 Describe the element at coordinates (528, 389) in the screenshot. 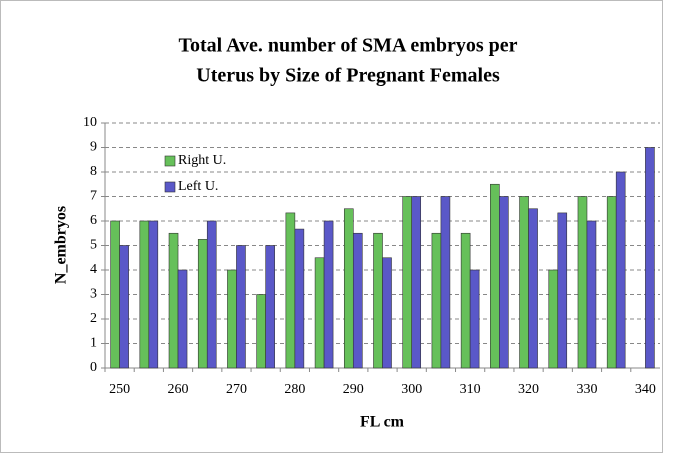

I see `x-tick-label: 320` at that location.